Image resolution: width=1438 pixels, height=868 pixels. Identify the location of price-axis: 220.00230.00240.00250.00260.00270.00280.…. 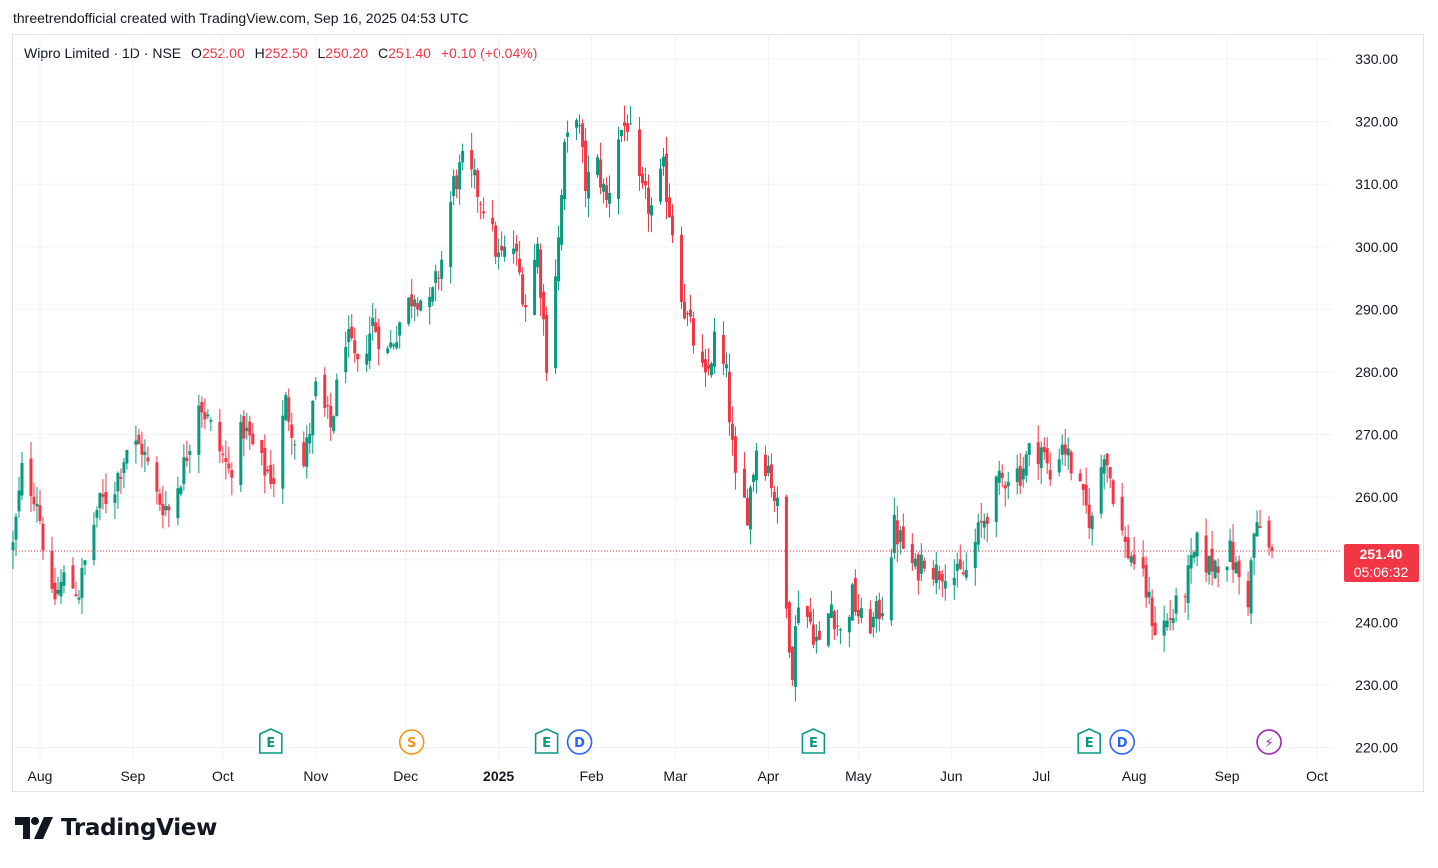
(1376, 403).